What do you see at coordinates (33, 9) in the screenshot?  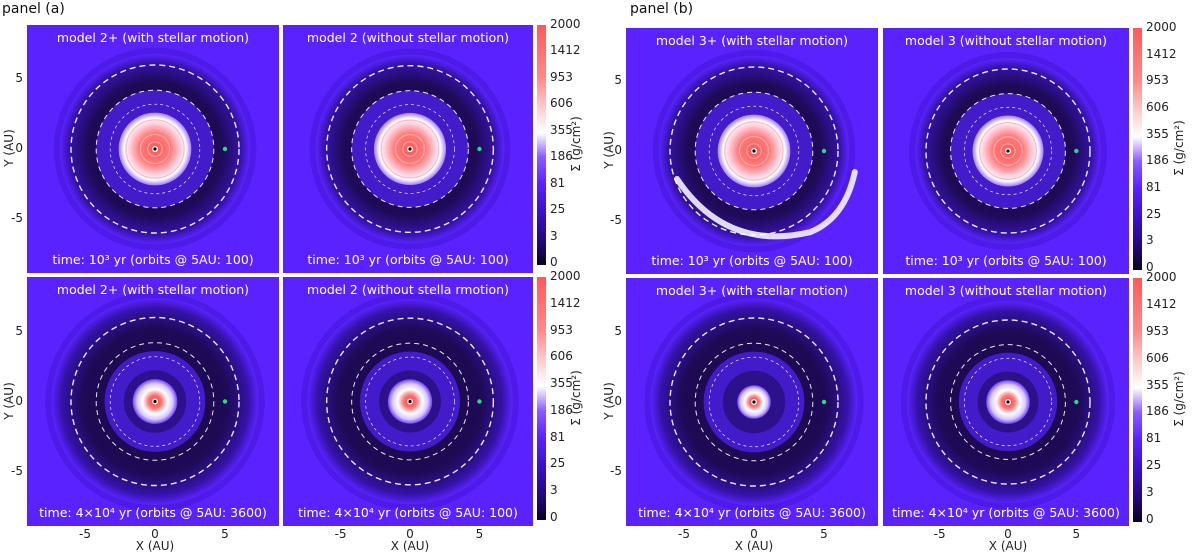 I see `panel-a-label: panel (a)` at bounding box center [33, 9].